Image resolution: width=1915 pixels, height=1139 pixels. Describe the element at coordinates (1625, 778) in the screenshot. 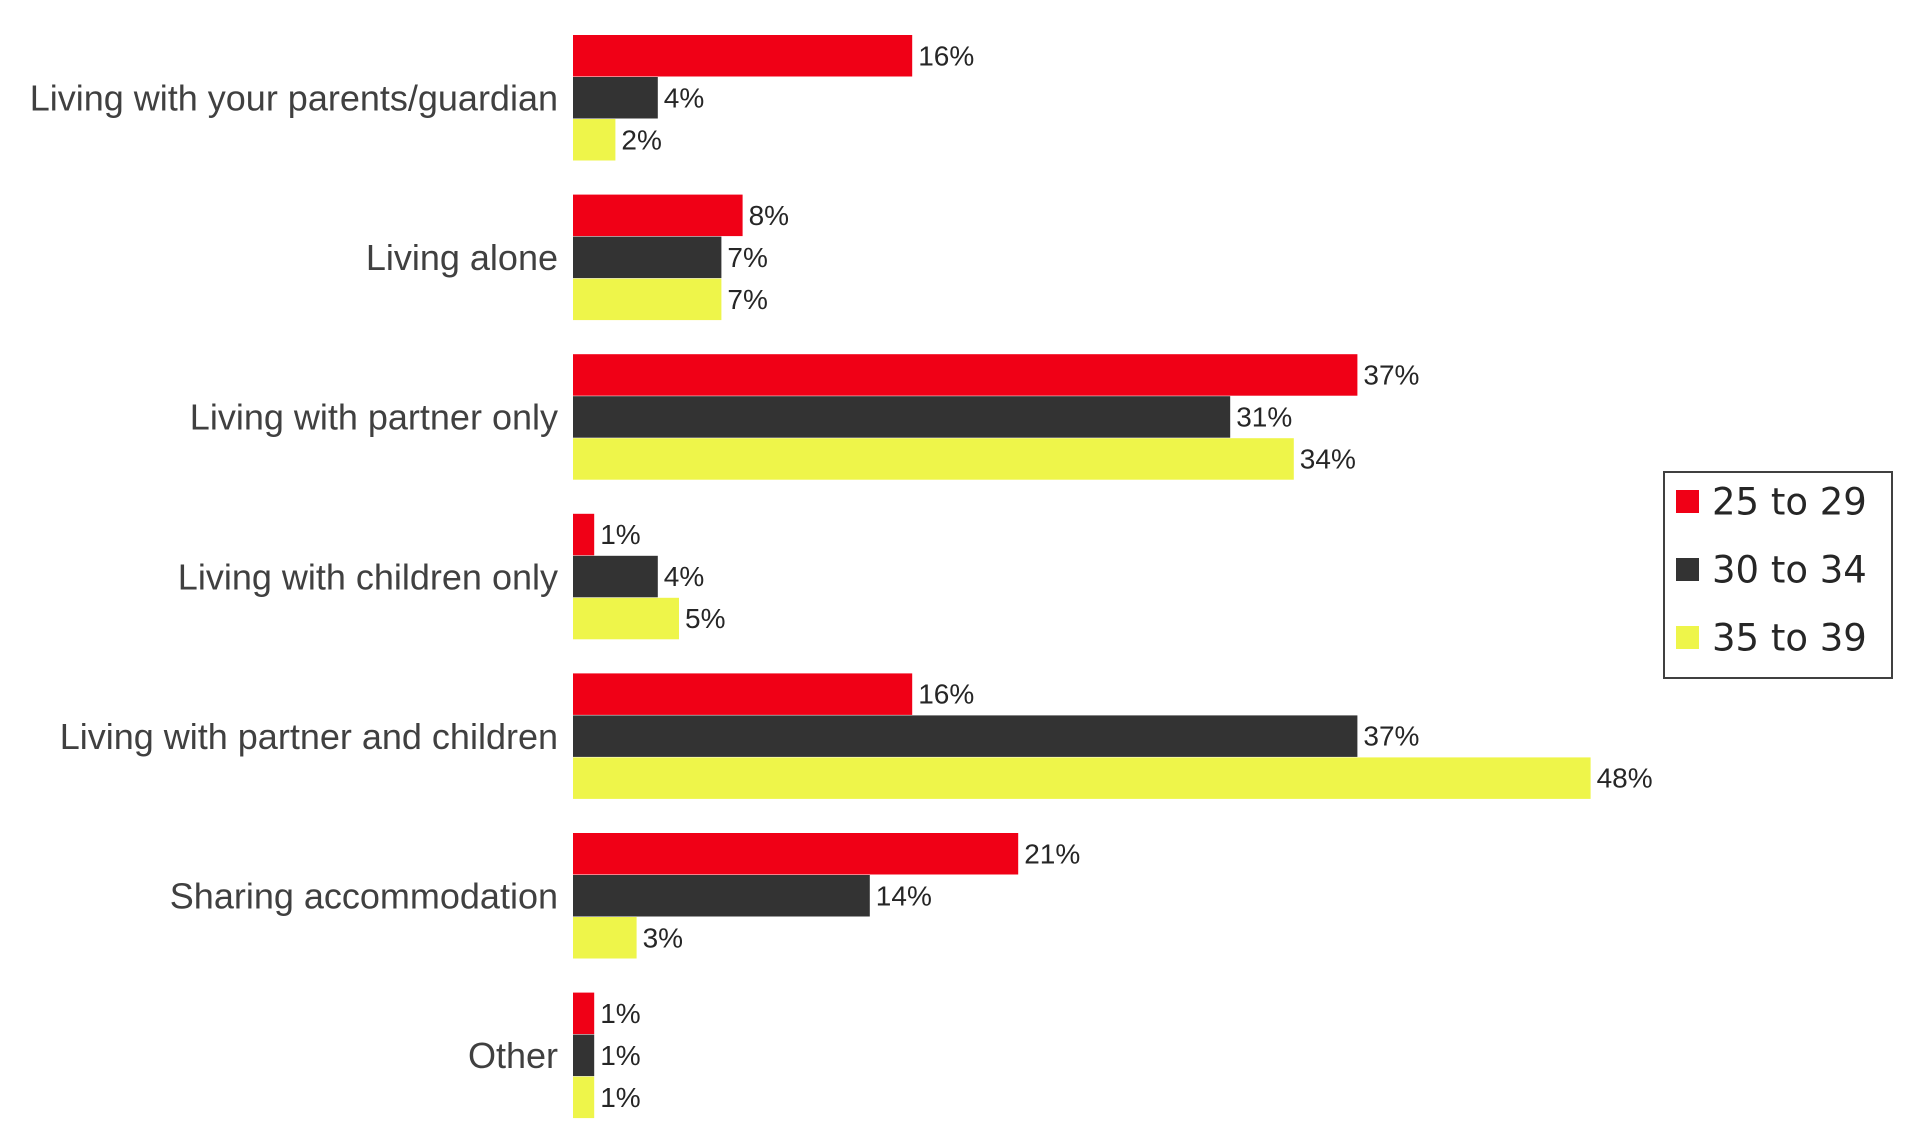

I see `data-label: 48%` at that location.